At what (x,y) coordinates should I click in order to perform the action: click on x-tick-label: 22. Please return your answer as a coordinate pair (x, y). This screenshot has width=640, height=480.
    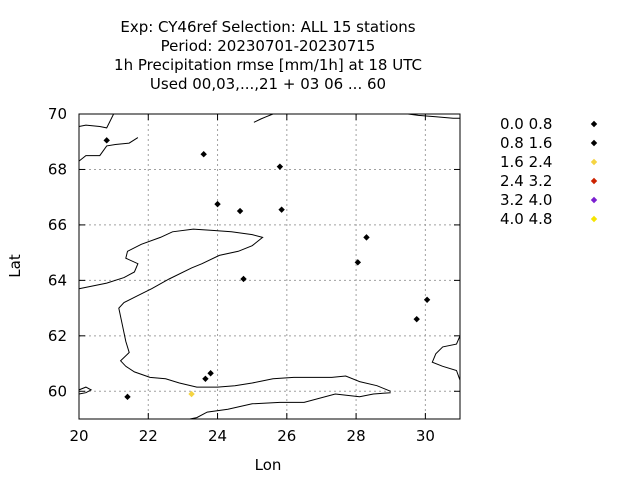
    Looking at the image, I should click on (148, 436).